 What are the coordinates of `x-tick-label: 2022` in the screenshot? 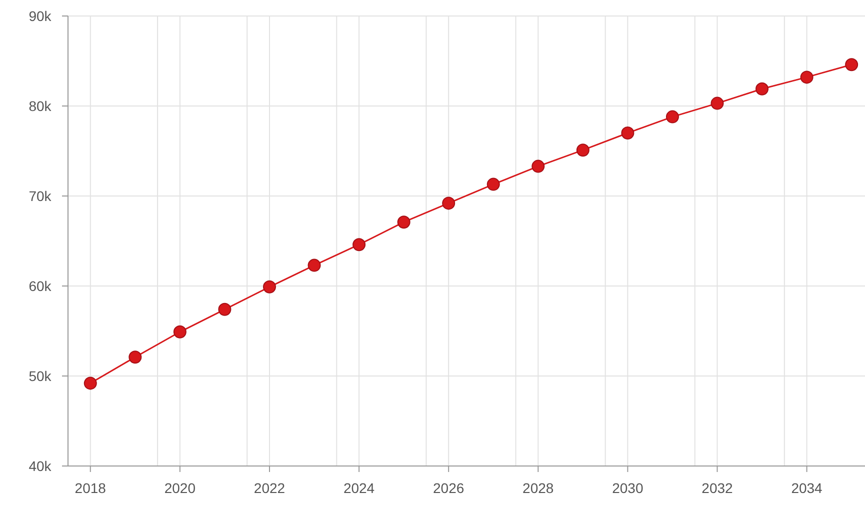 It's located at (270, 488).